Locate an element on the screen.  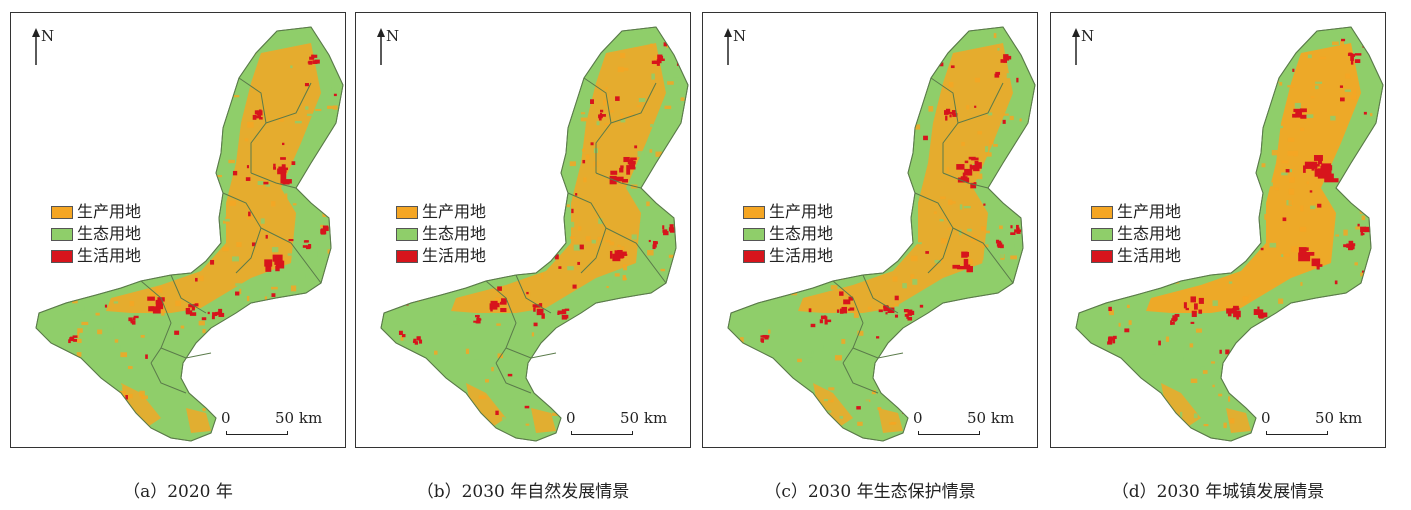
scale-line is located at coordinates (1297, 433).